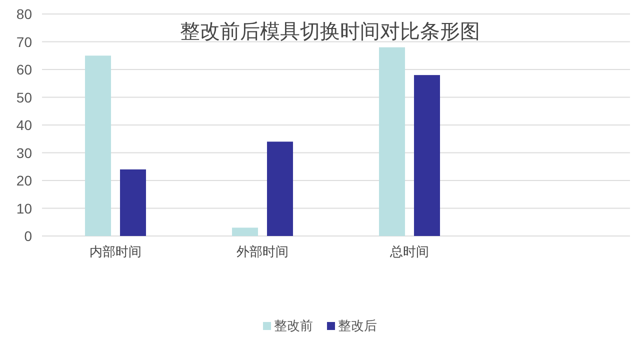  I want to click on y-tick-label: 20, so click(24, 180).